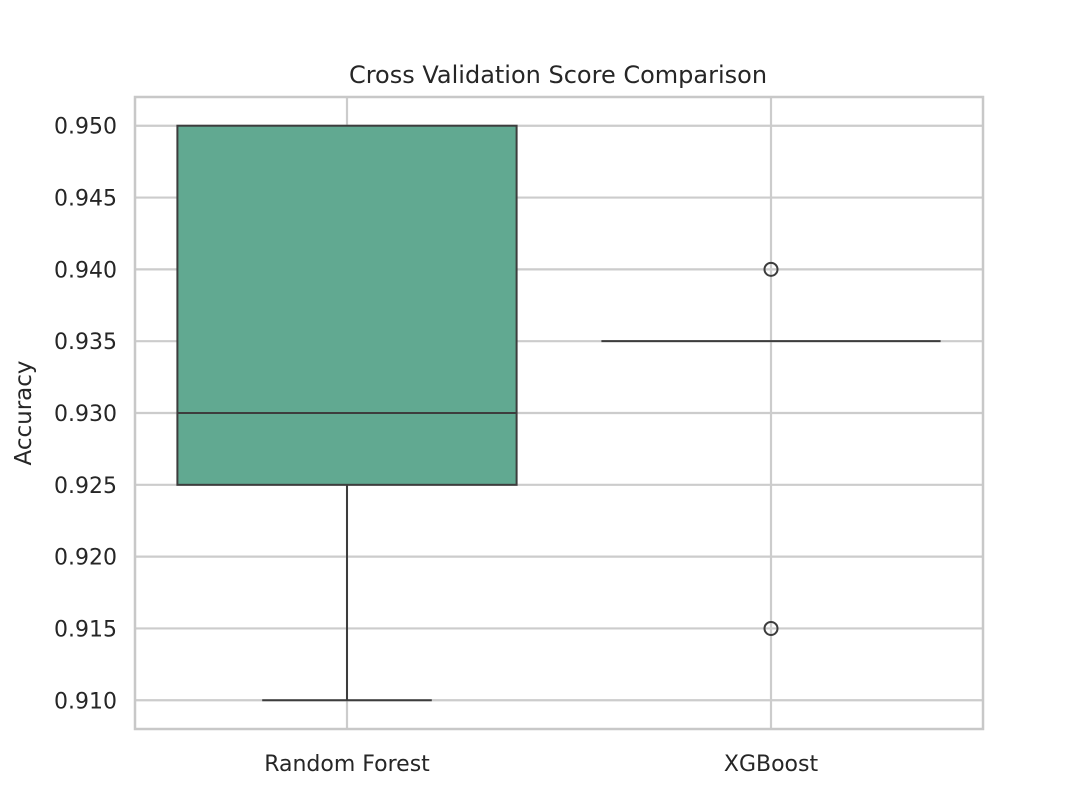 Image resolution: width=1080 pixels, height=798 pixels. I want to click on y-tick-label: 0.920, so click(85, 558).